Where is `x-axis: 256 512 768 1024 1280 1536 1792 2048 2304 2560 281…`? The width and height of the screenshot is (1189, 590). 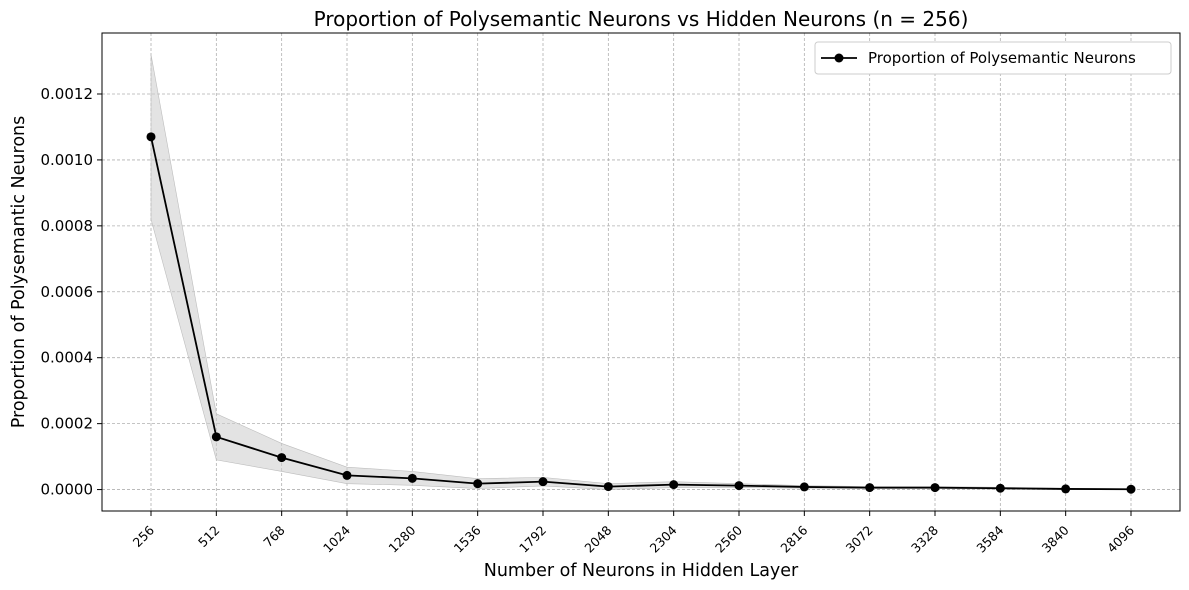
x-axis: 256 512 768 1024 1280 1536 1792 2048 2304 2560 281… is located at coordinates (633, 533).